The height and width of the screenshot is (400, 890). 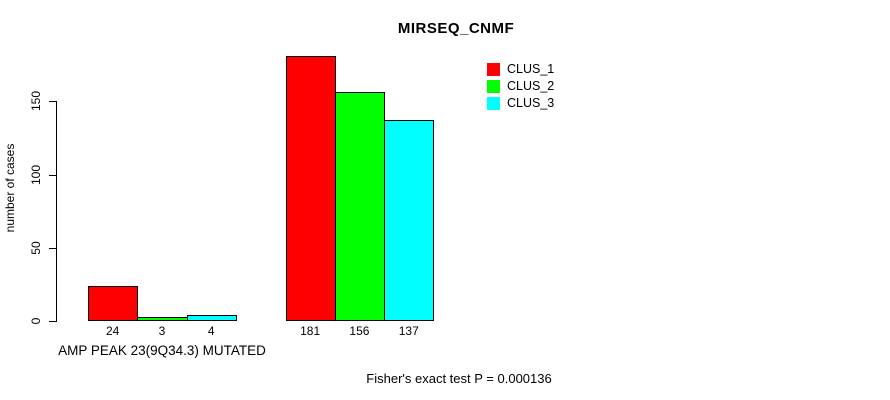 What do you see at coordinates (36, 101) in the screenshot?
I see `y-tick-label: 150` at bounding box center [36, 101].